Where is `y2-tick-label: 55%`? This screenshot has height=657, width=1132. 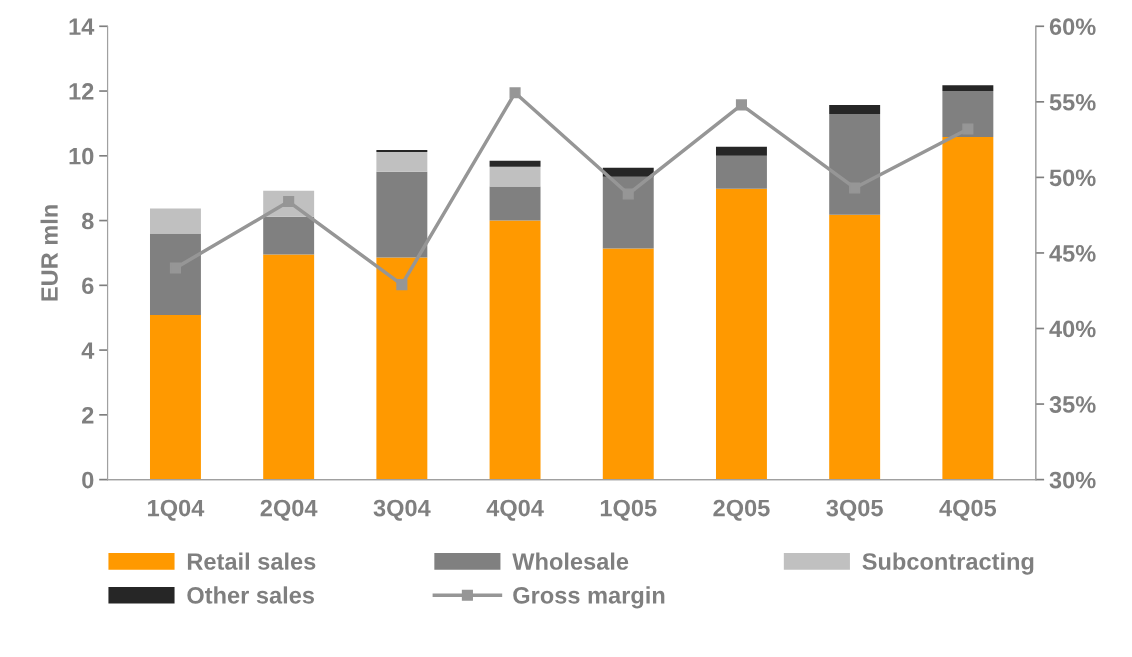 y2-tick-label: 55% is located at coordinates (1072, 102).